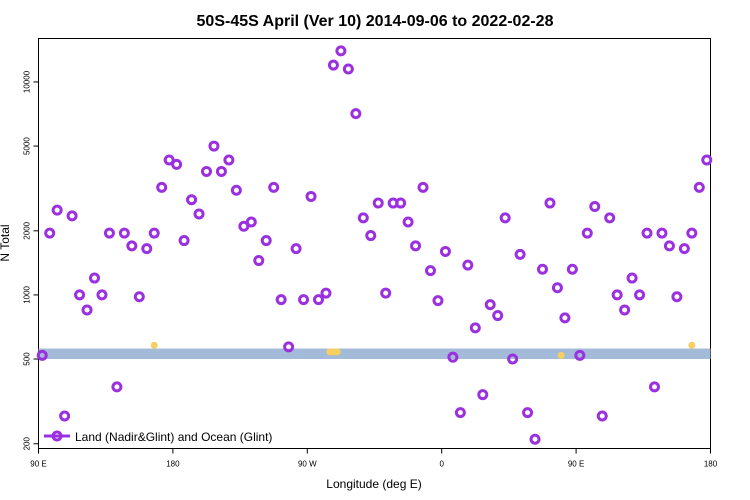 The width and height of the screenshot is (750, 500). Describe the element at coordinates (307, 464) in the screenshot. I see `x-tick-label: 90 W` at that location.